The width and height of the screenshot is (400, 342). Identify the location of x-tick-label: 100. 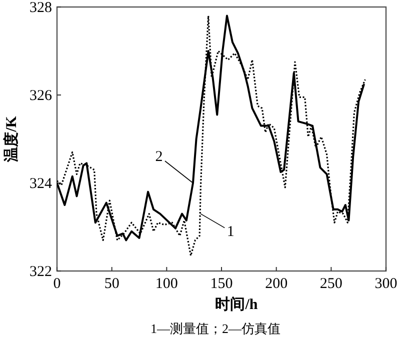
(166, 284).